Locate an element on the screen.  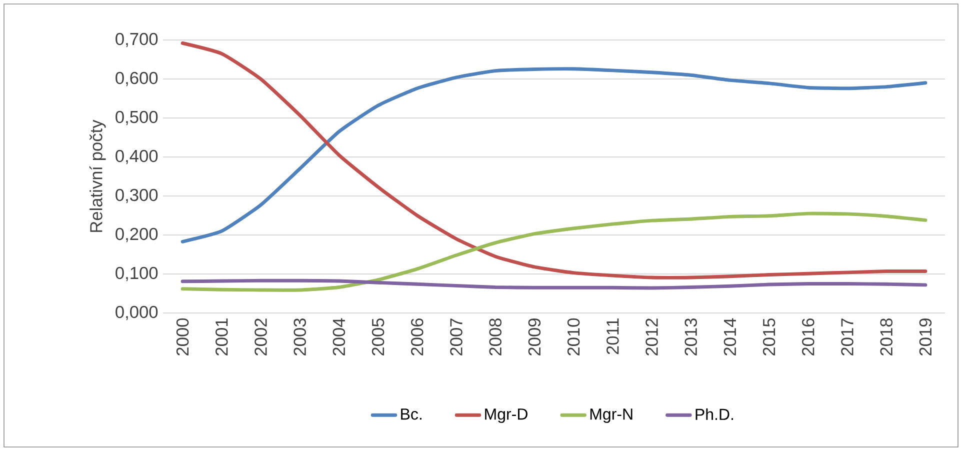
y-tick-label: 0,100 is located at coordinates (137, 274).